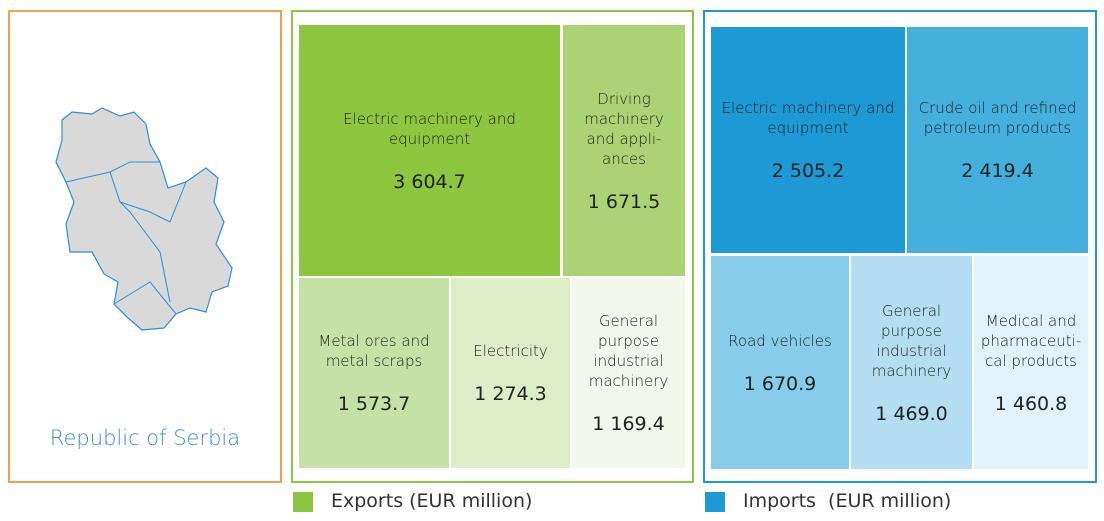 The image size is (1104, 521). What do you see at coordinates (628, 424) in the screenshot?
I see `value-label: 1 169.4` at bounding box center [628, 424].